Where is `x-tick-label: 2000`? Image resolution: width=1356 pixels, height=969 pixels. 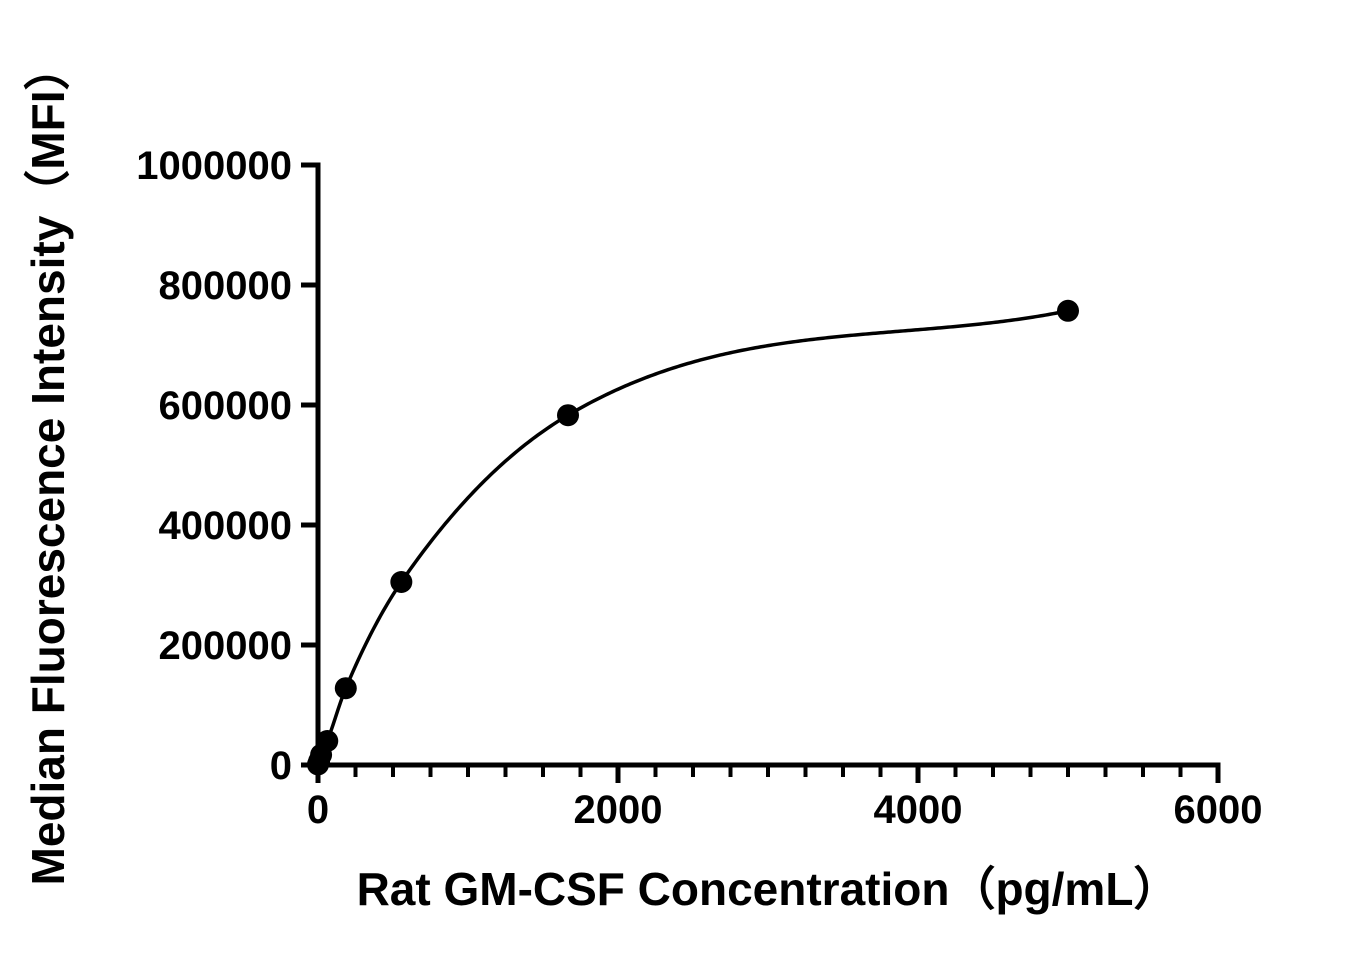
x-tick-label: 2000 is located at coordinates (618, 810).